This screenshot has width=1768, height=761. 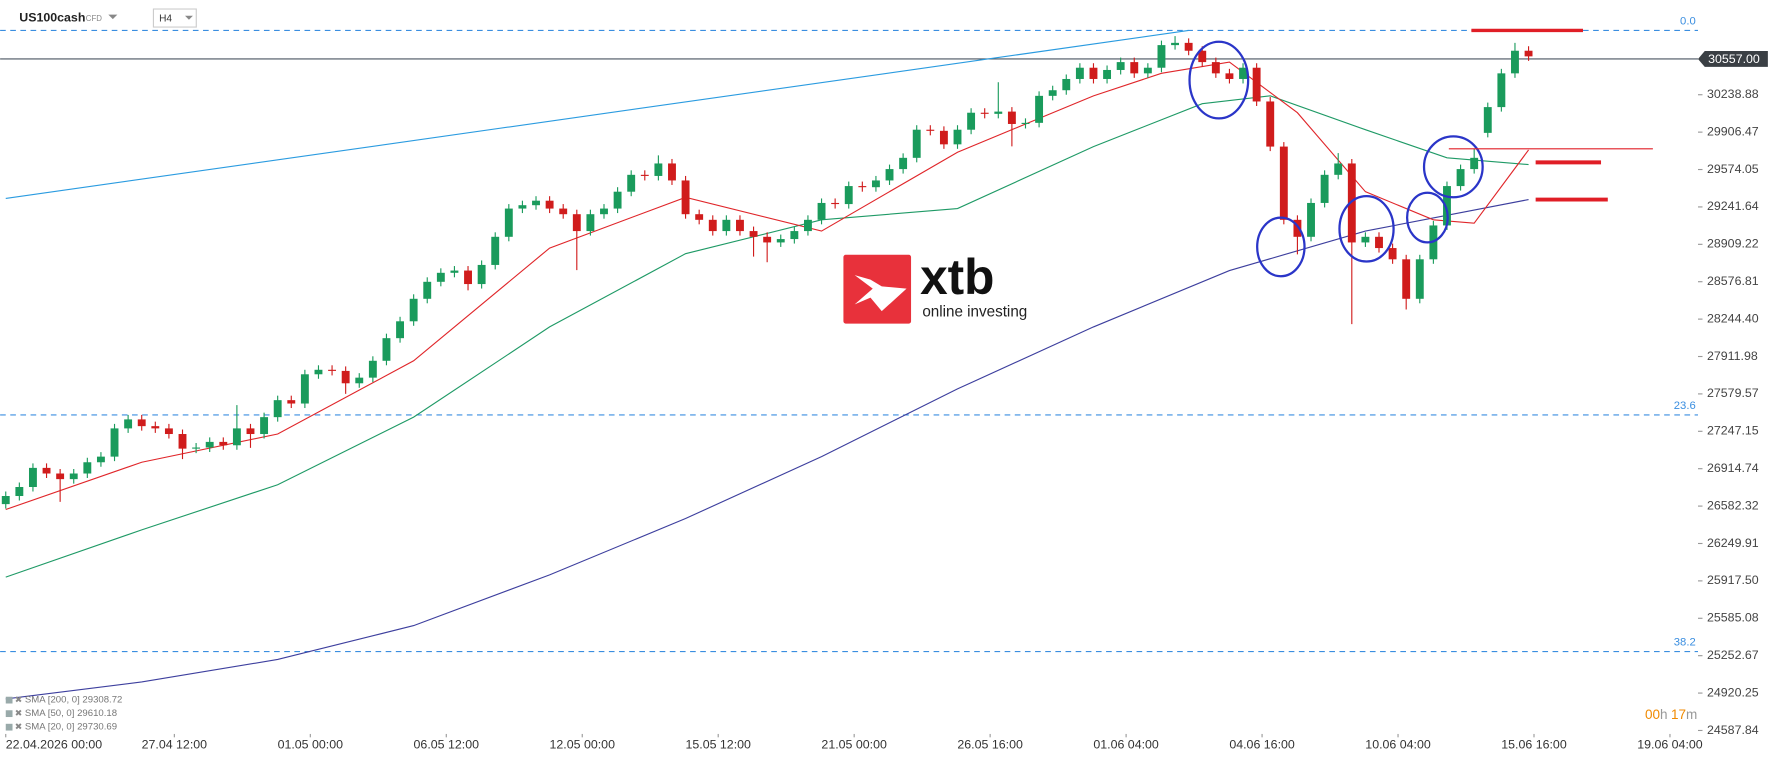 What do you see at coordinates (880, 293) in the screenshot?
I see `logo-x` at bounding box center [880, 293].